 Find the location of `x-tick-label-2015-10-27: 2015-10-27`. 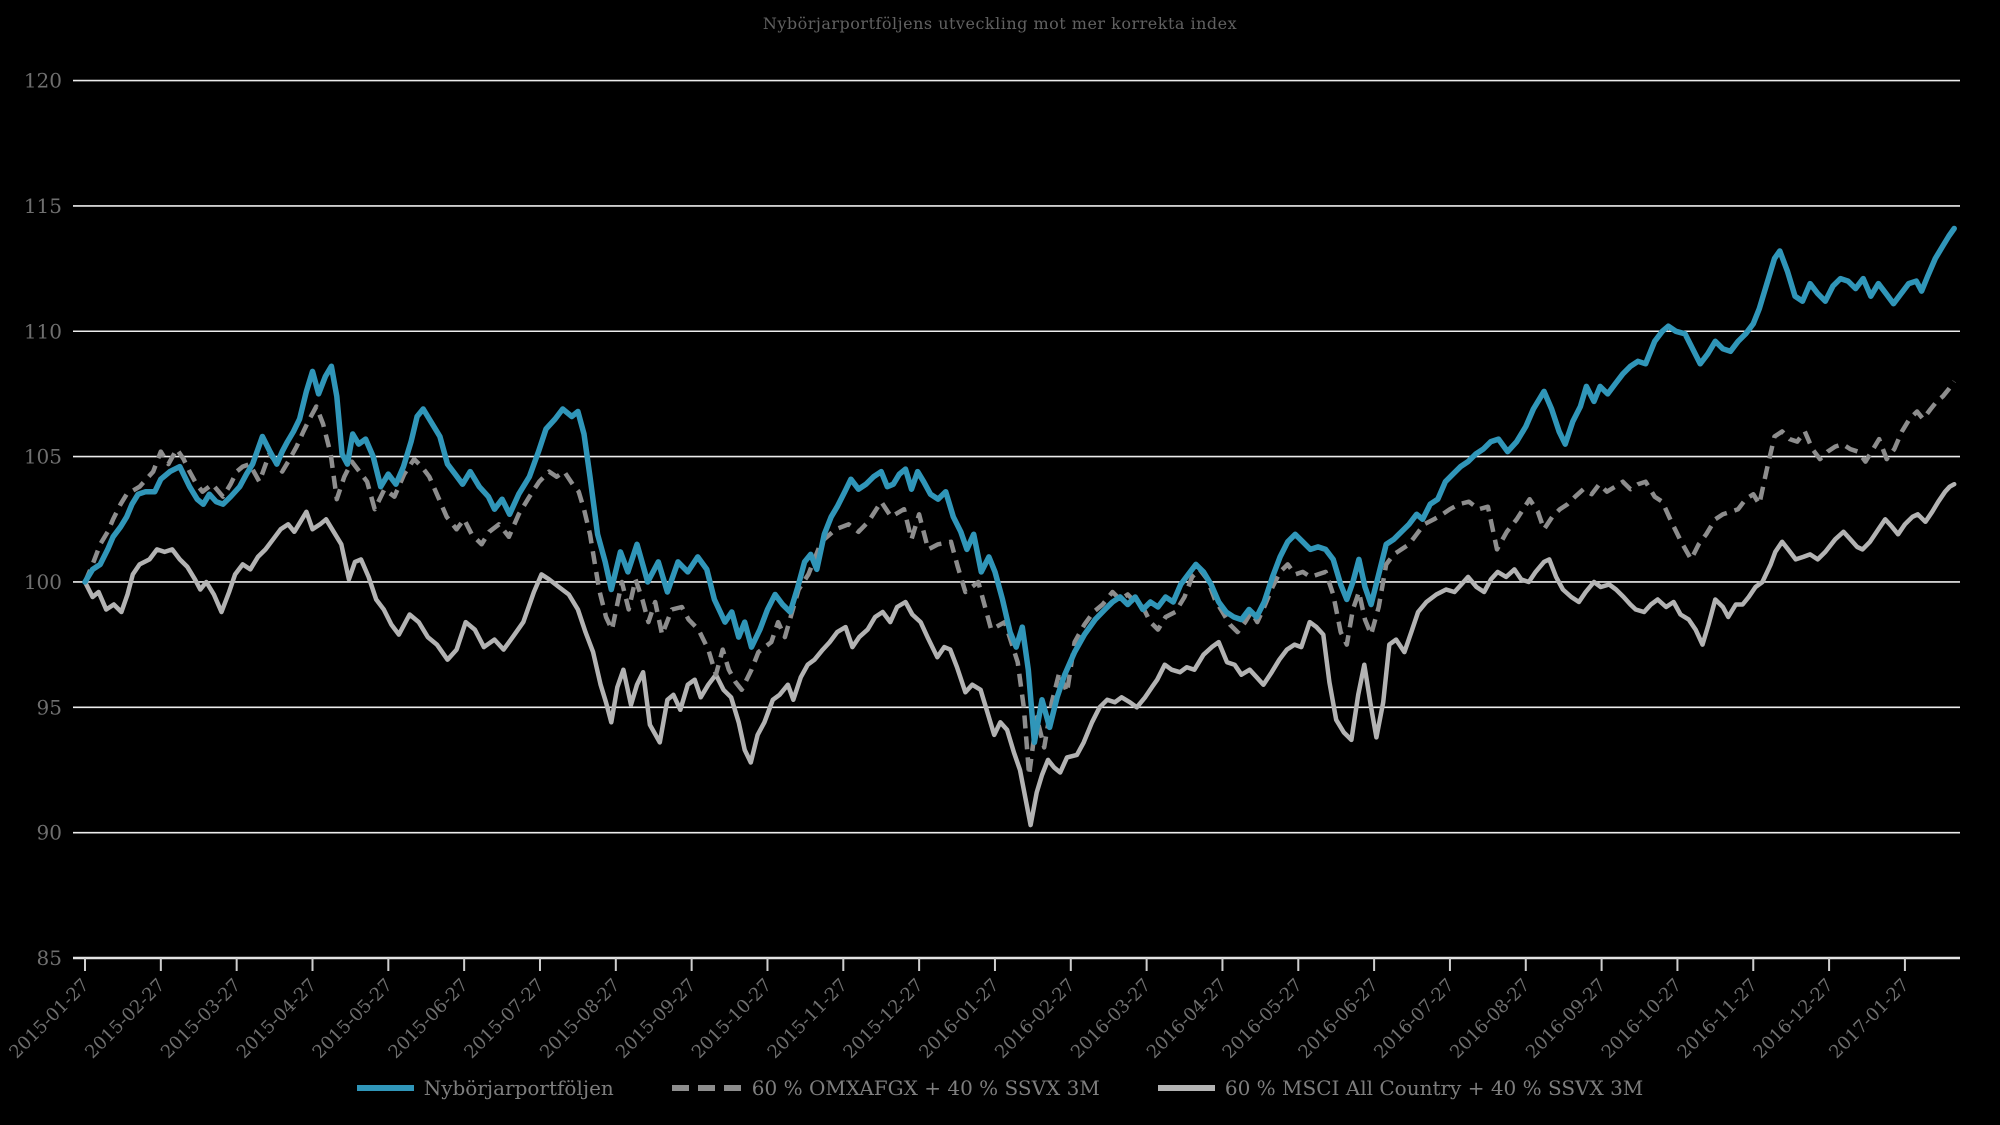

x-tick-label-2015-10-27: 2015-10-27 is located at coordinates (732, 1019).